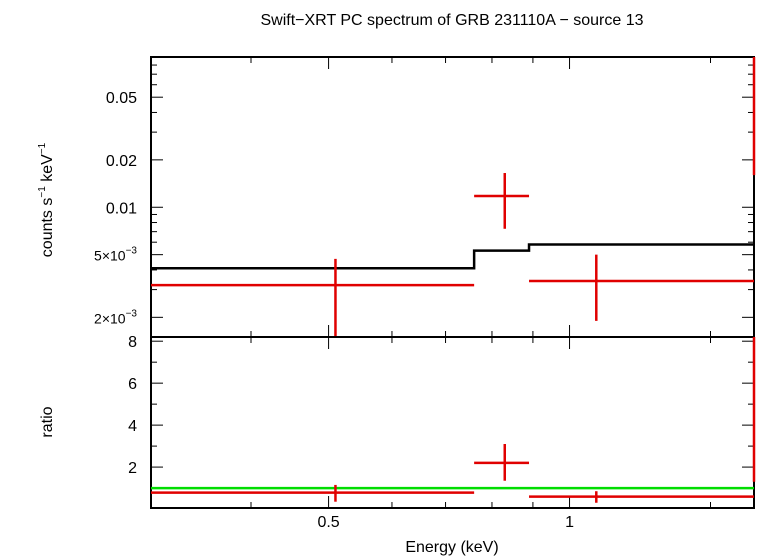 The width and height of the screenshot is (758, 556). Describe the element at coordinates (121, 208) in the screenshot. I see `y-tick-label: 0.01` at that location.